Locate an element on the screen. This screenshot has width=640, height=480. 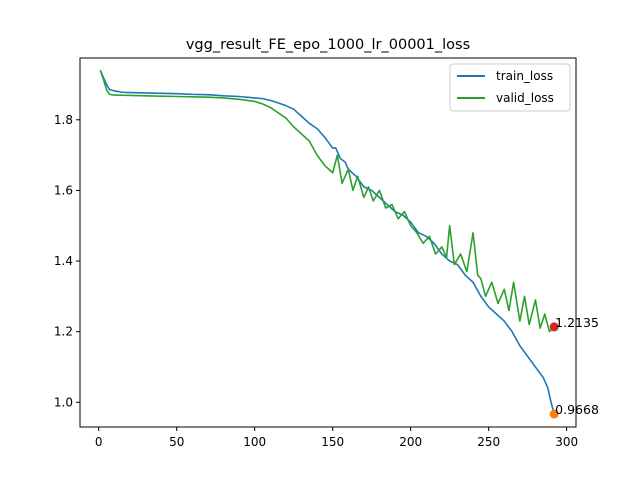
x-tick-label: 150 is located at coordinates (332, 442).